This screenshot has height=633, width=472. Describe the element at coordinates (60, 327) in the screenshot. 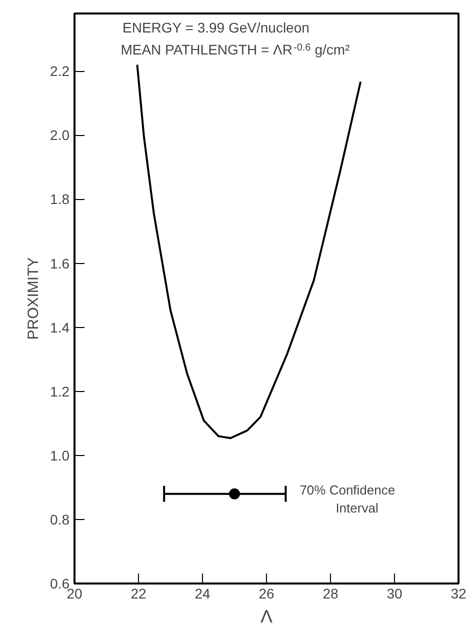

I see `y-tick-label: 1.4` at that location.